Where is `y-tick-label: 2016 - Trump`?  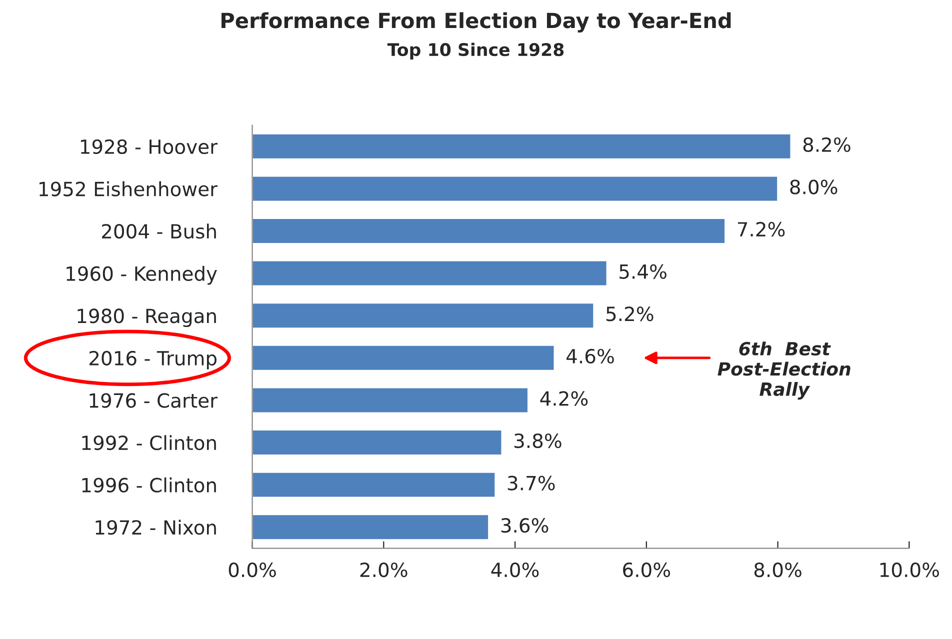 y-tick-label: 2016 - Trump is located at coordinates (153, 360).